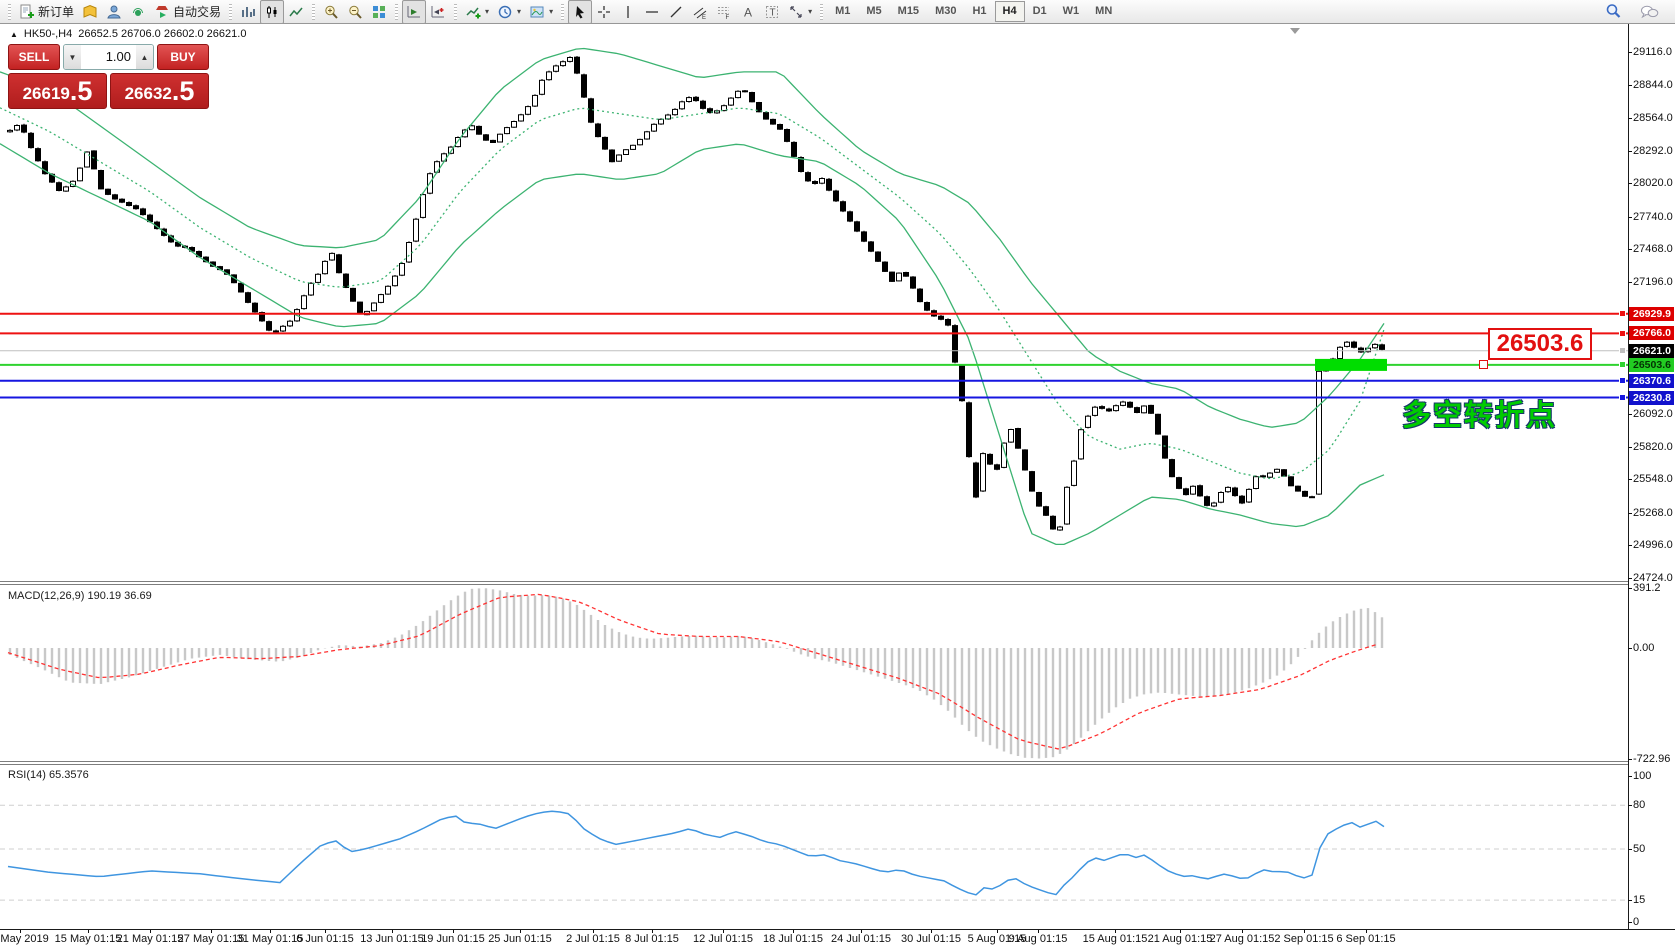 Image resolution: width=1675 pixels, height=947 pixels. Describe the element at coordinates (946, 11) in the screenshot. I see `tab-m30: M30` at that location.